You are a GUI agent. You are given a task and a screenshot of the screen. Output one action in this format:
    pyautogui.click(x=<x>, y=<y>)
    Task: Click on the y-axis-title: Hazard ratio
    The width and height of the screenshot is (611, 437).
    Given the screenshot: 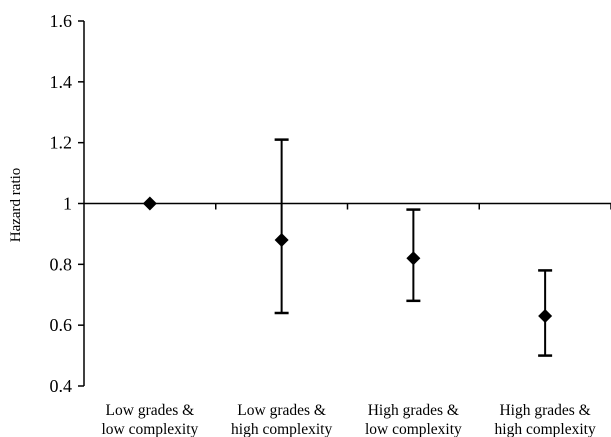 What is the action you would take?
    pyautogui.click(x=16, y=205)
    